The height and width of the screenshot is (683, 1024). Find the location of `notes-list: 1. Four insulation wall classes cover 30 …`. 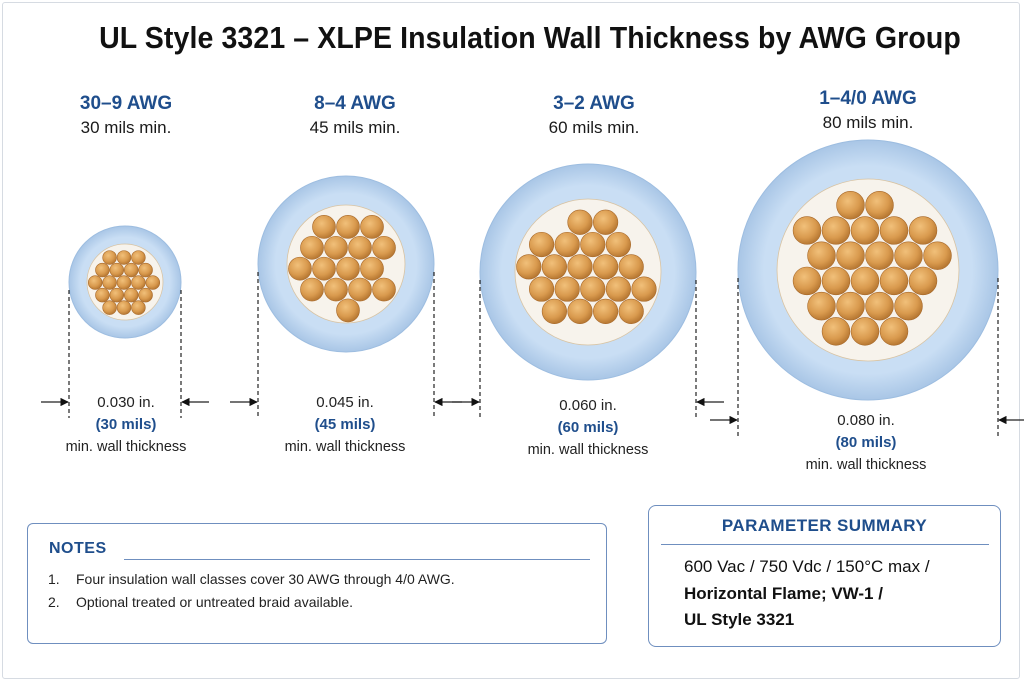

notes-list: 1. Four insulation wall classes cover 30 … is located at coordinates (241, 591).